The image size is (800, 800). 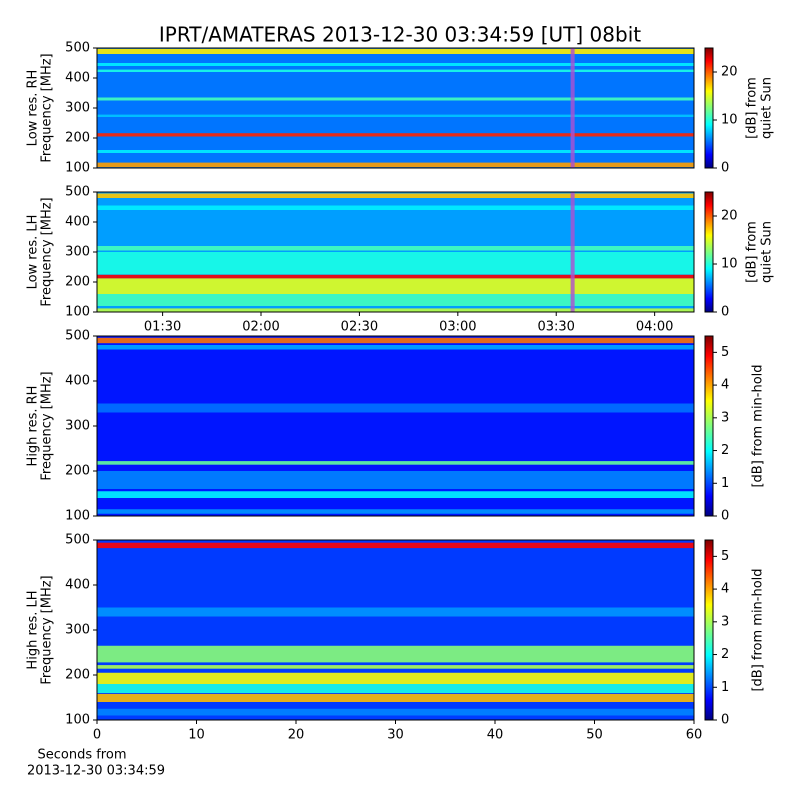 I want to click on x-tick-label: 30, so click(x=395, y=735).